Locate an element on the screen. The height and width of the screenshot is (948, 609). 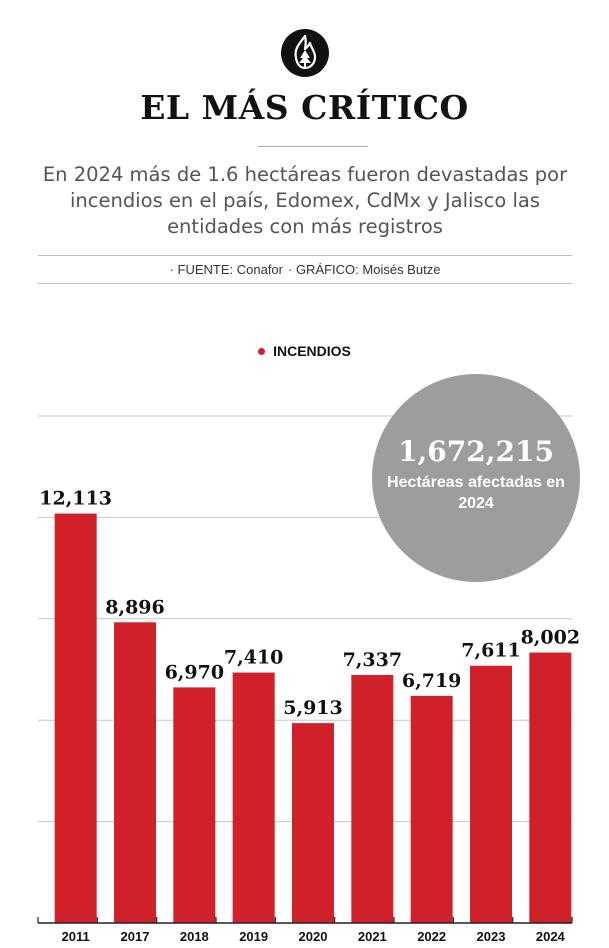
x-tick-label: 2011 is located at coordinates (76, 936).